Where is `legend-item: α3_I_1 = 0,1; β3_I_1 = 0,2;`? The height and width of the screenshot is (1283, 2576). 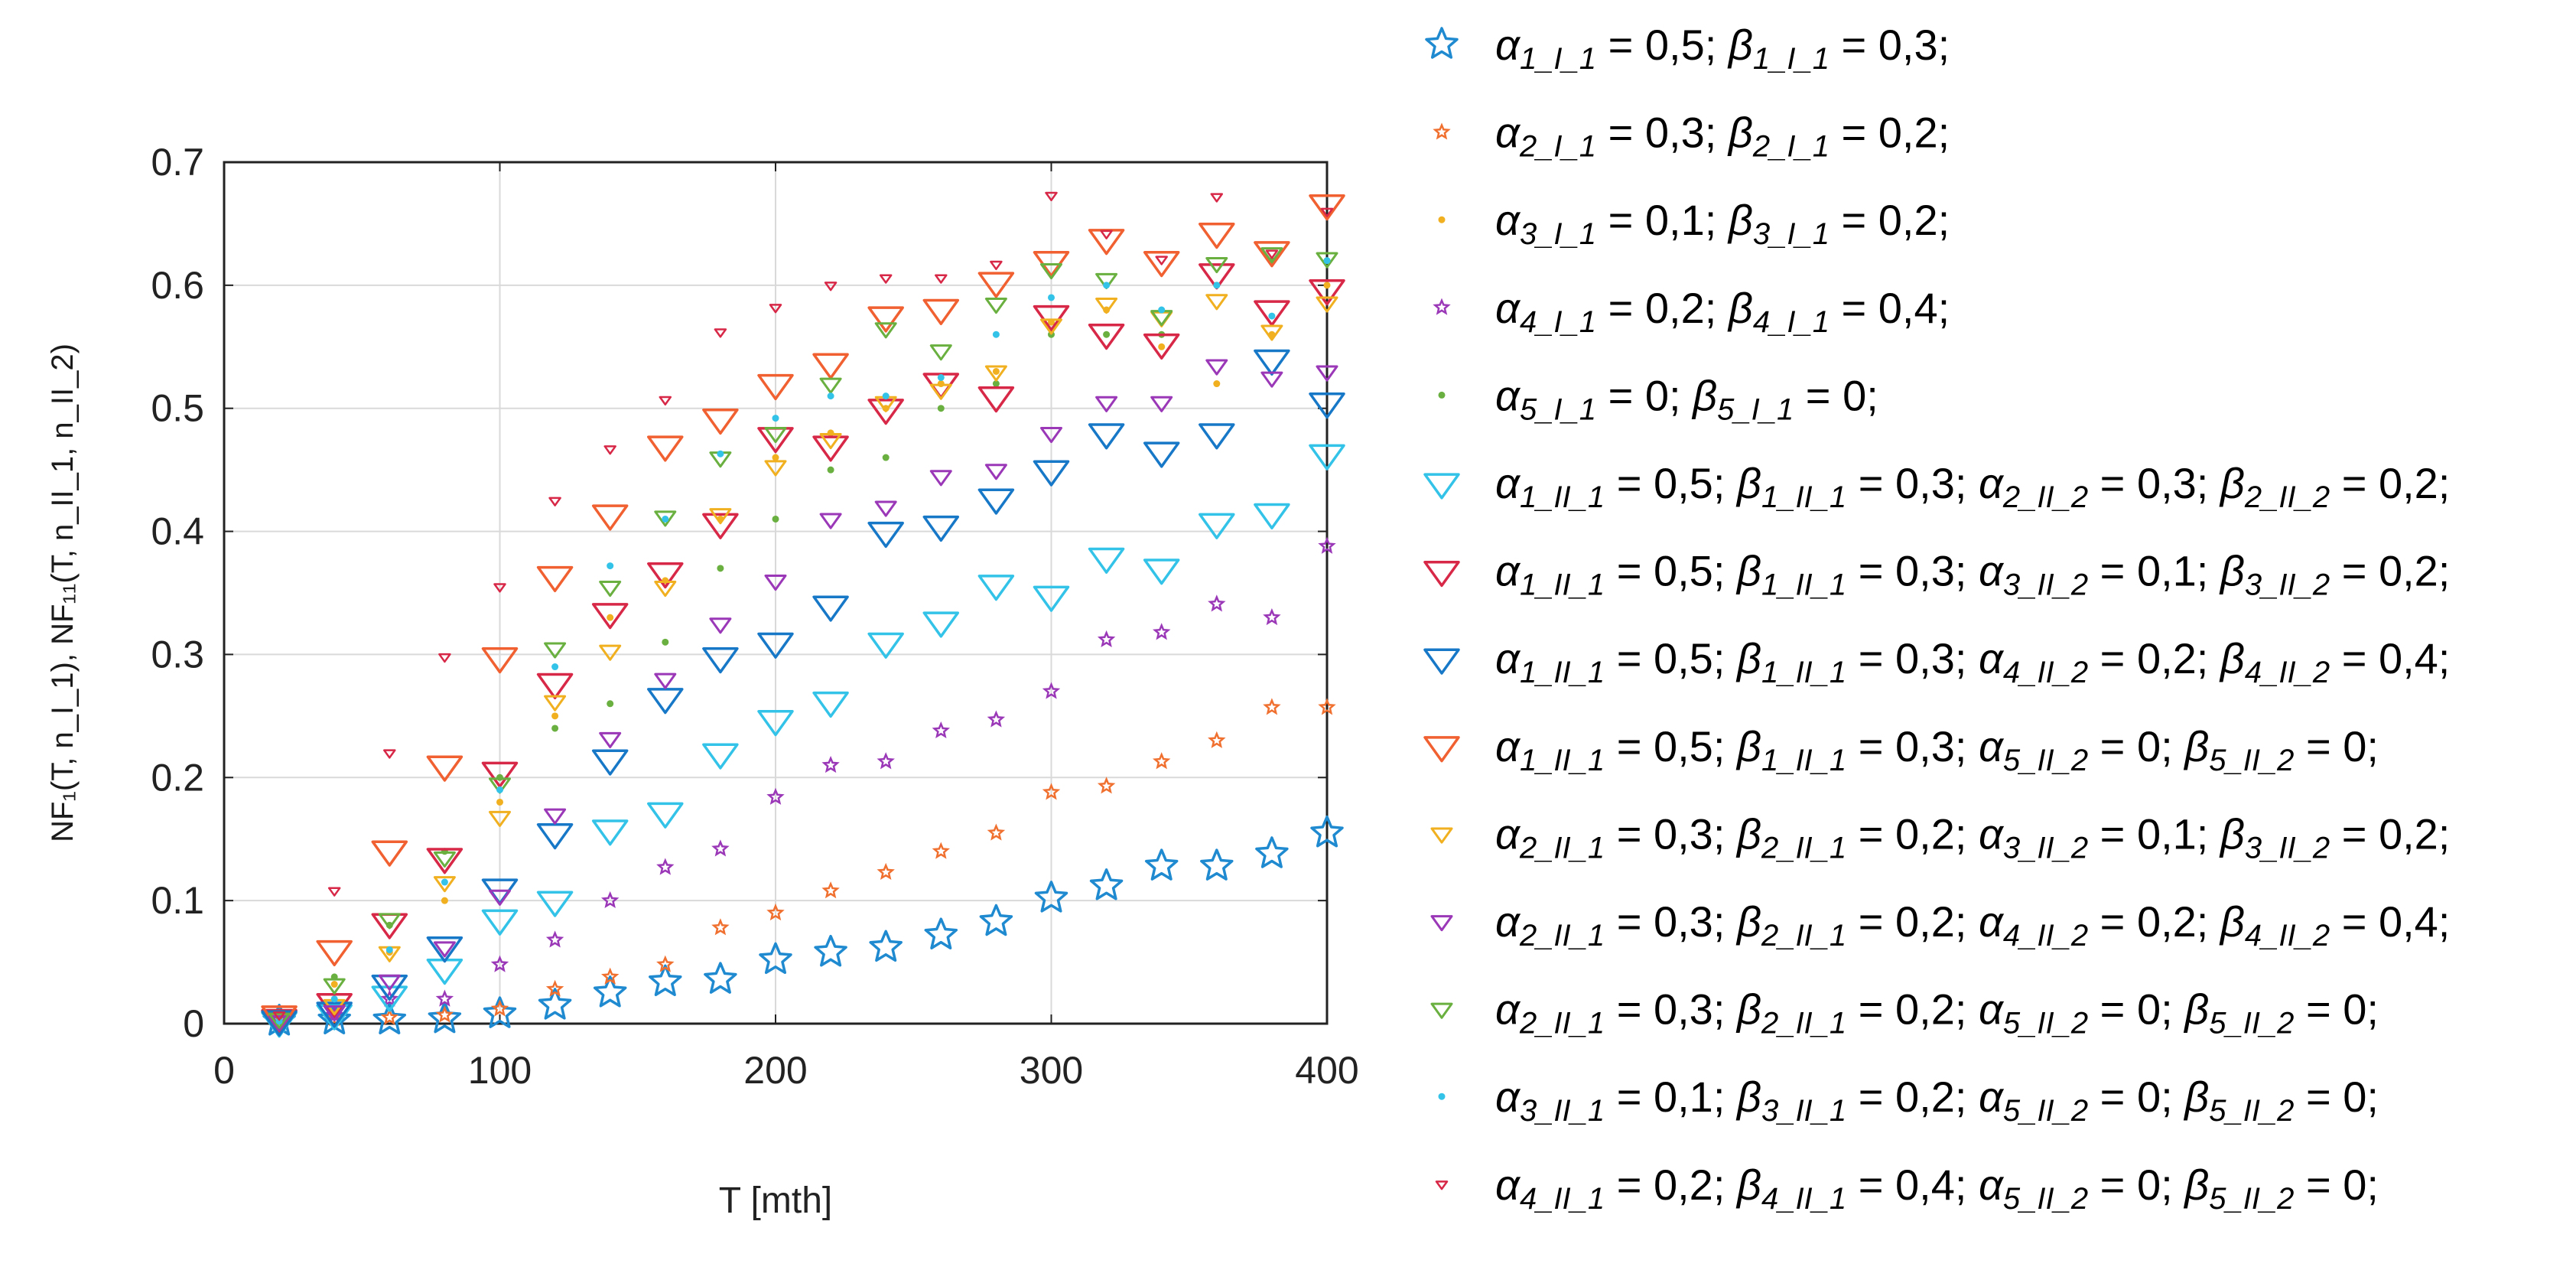
legend-item: α3_I_1 = 0,1; β3_I_1 = 0,2; is located at coordinates (1694, 223).